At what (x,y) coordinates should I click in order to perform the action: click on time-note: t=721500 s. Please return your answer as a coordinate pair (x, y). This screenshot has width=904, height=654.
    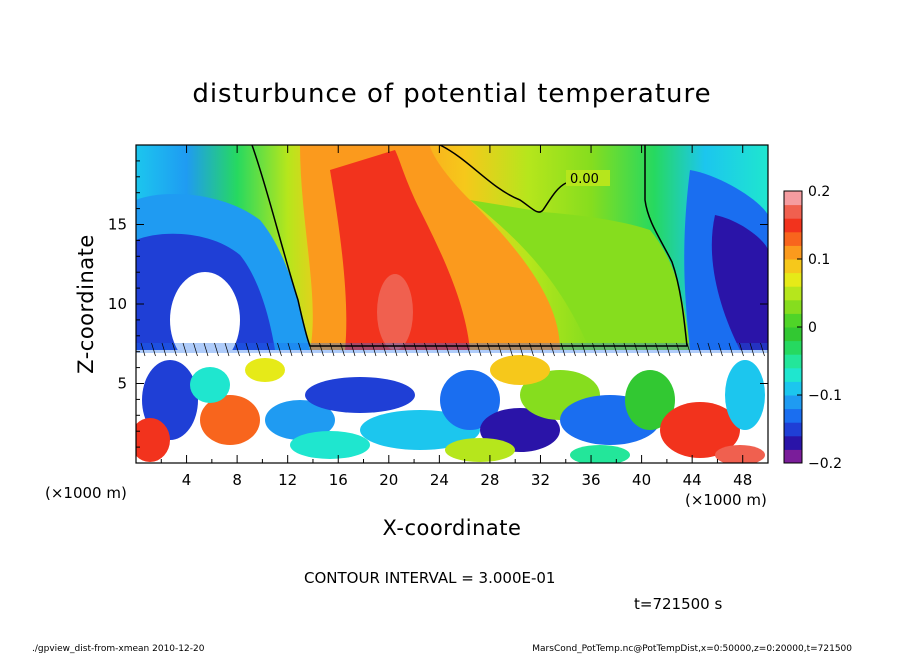
    Looking at the image, I should click on (678, 604).